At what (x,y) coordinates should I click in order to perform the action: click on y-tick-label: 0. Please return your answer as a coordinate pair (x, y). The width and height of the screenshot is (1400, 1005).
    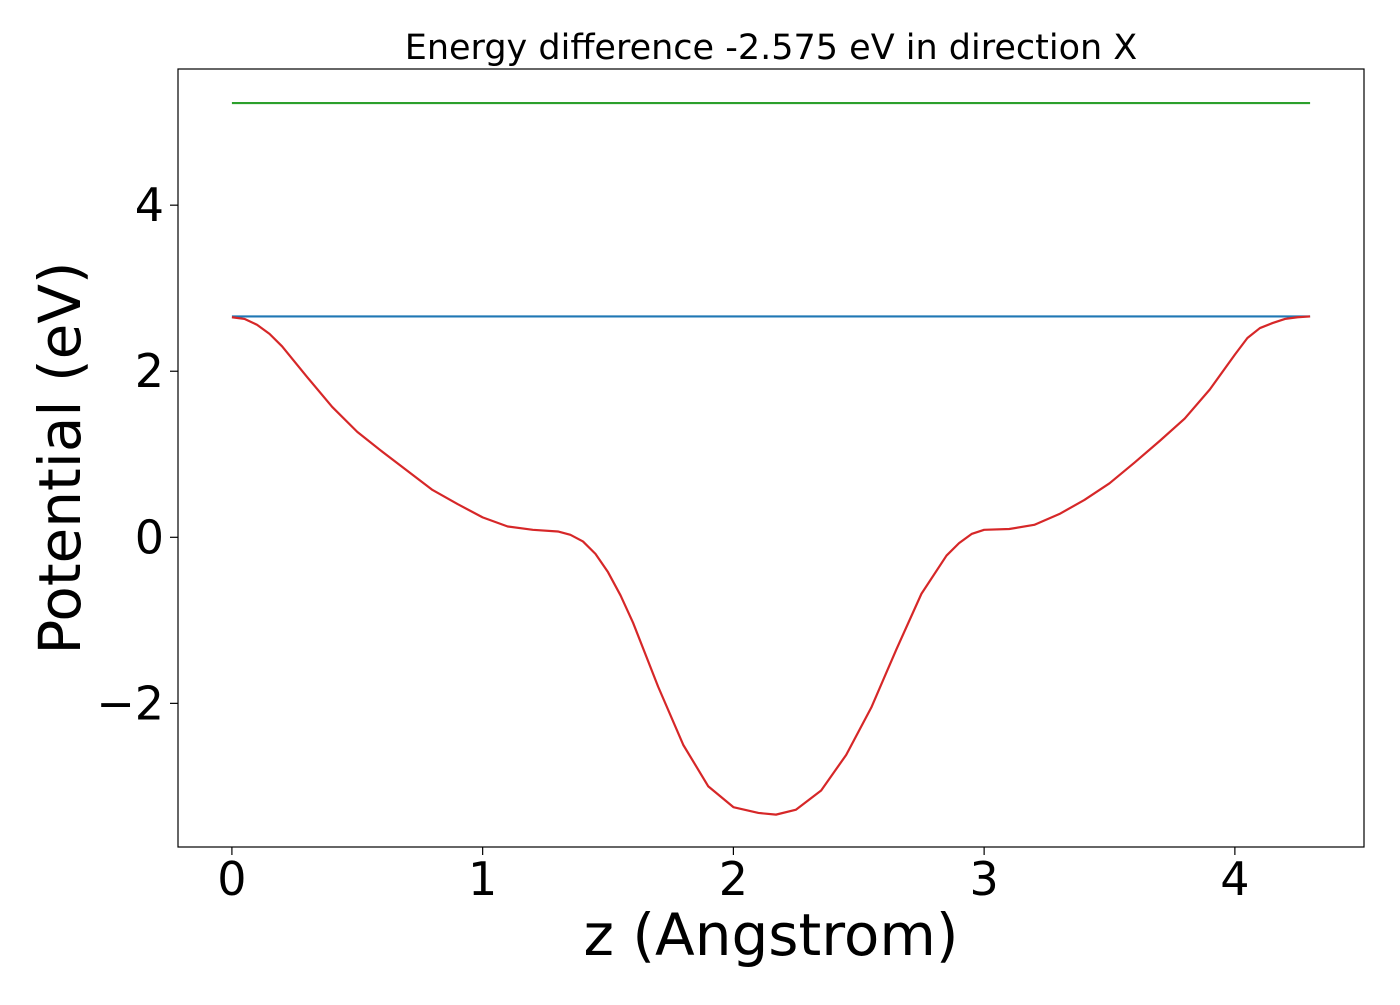
    Looking at the image, I should click on (149, 537).